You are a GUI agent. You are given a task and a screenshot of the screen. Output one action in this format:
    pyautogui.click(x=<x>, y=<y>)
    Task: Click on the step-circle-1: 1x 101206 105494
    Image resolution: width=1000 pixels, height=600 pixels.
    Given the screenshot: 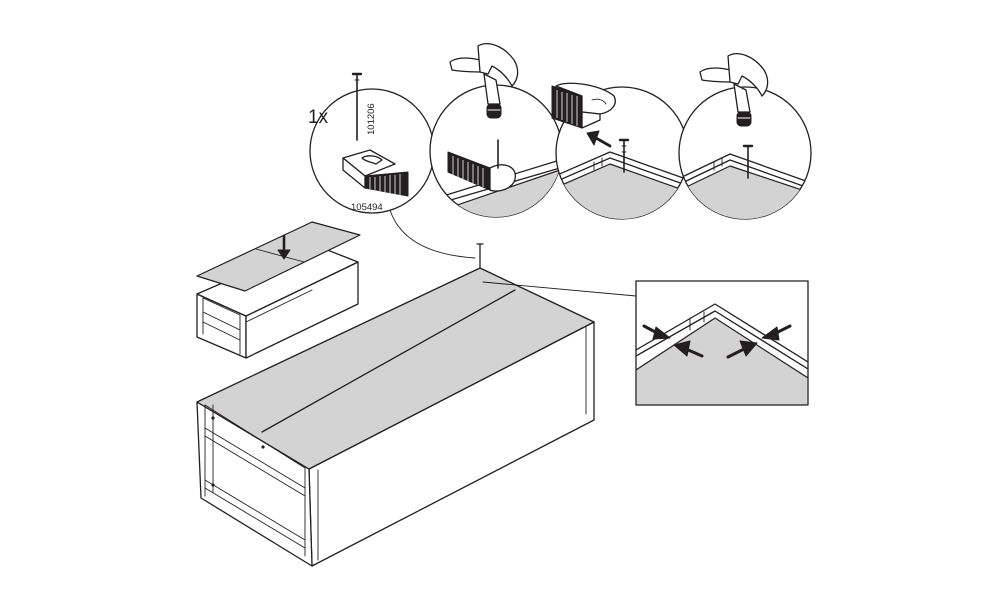 What is the action you would take?
    pyautogui.click(x=371, y=143)
    